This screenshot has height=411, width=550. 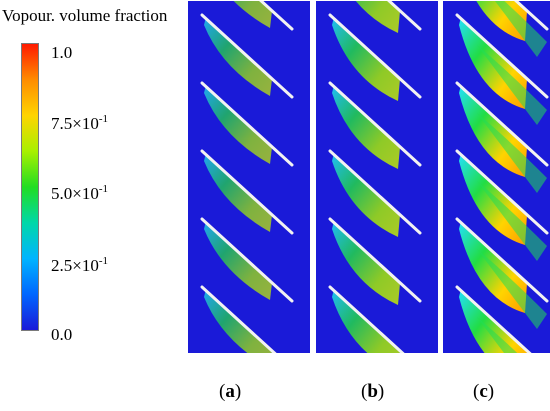 I want to click on caption-b: (b), so click(x=373, y=391).